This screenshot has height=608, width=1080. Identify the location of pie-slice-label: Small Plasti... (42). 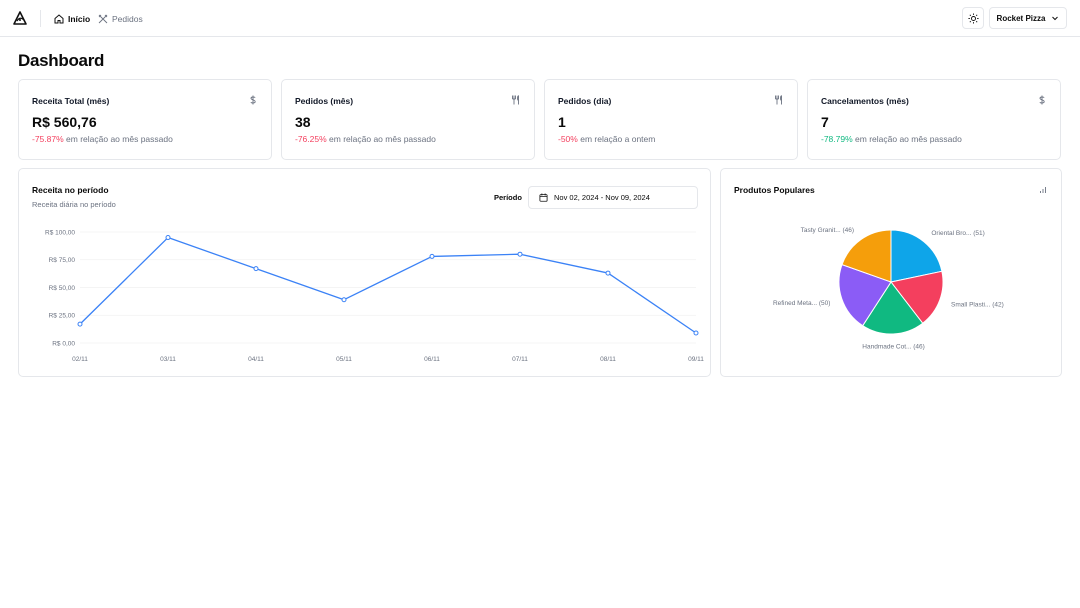
(977, 305).